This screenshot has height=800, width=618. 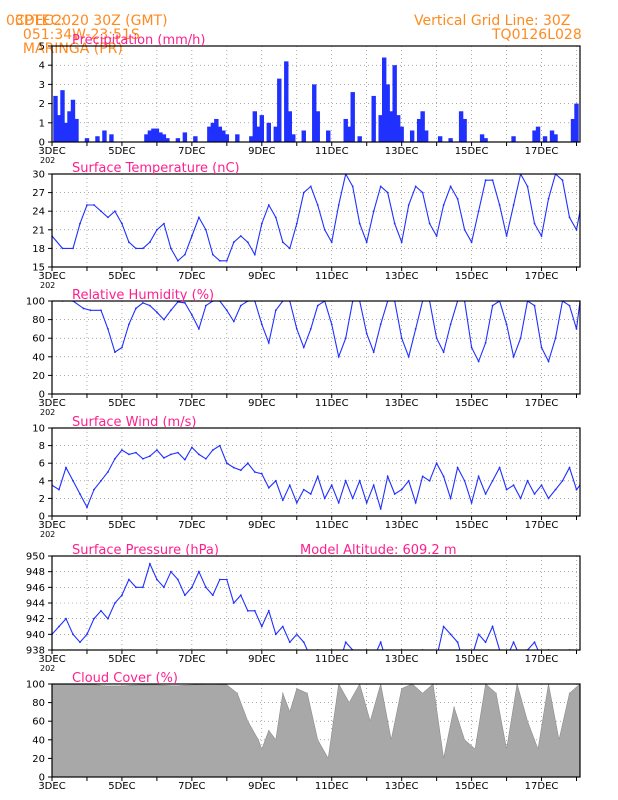 I want to click on panel-wind: 0 2 4 6 8 10, so click(x=306, y=473).